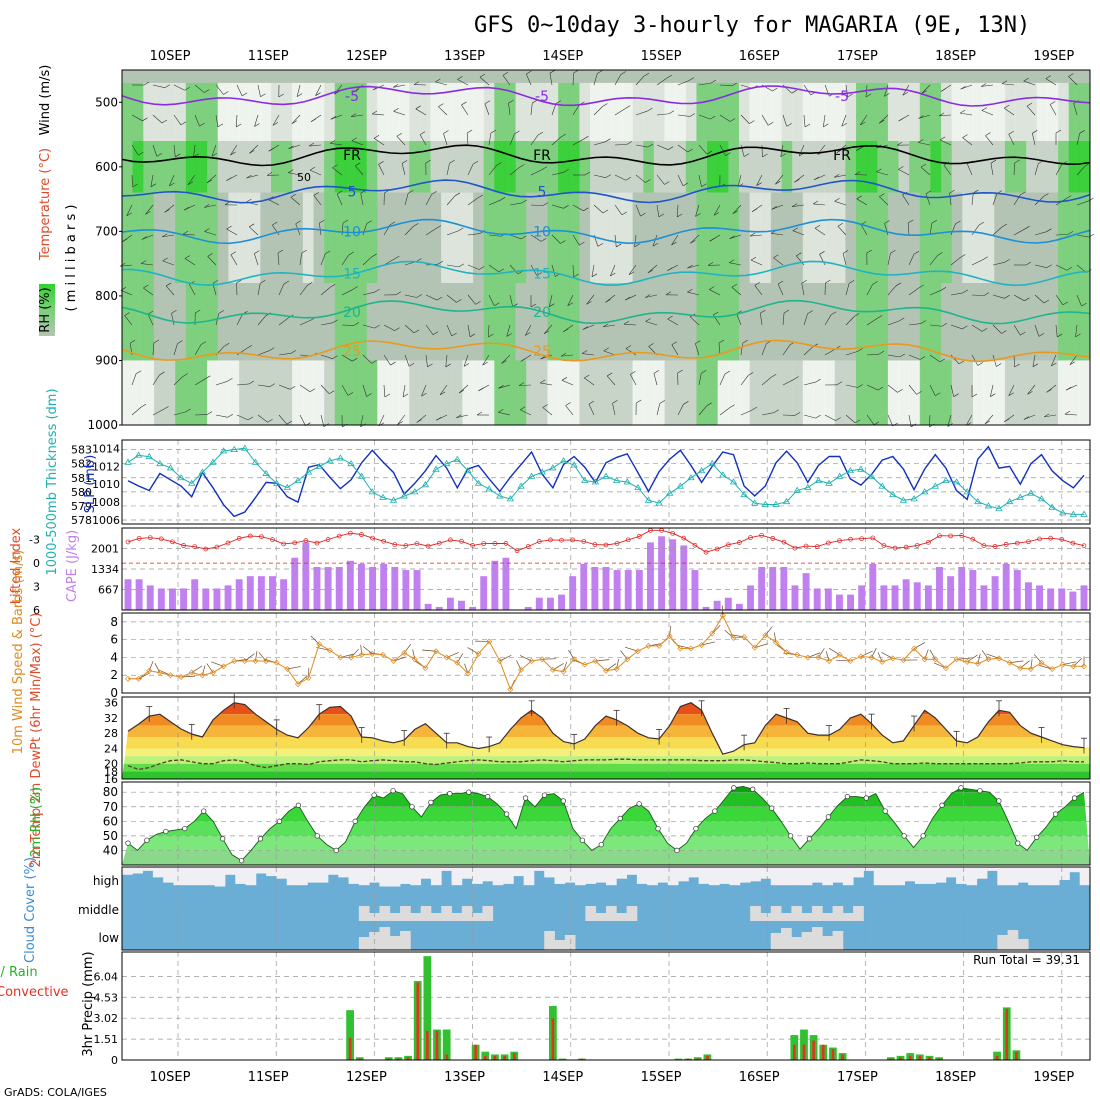  What do you see at coordinates (111, 718) in the screenshot?
I see `temp-tick: 32` at bounding box center [111, 718].